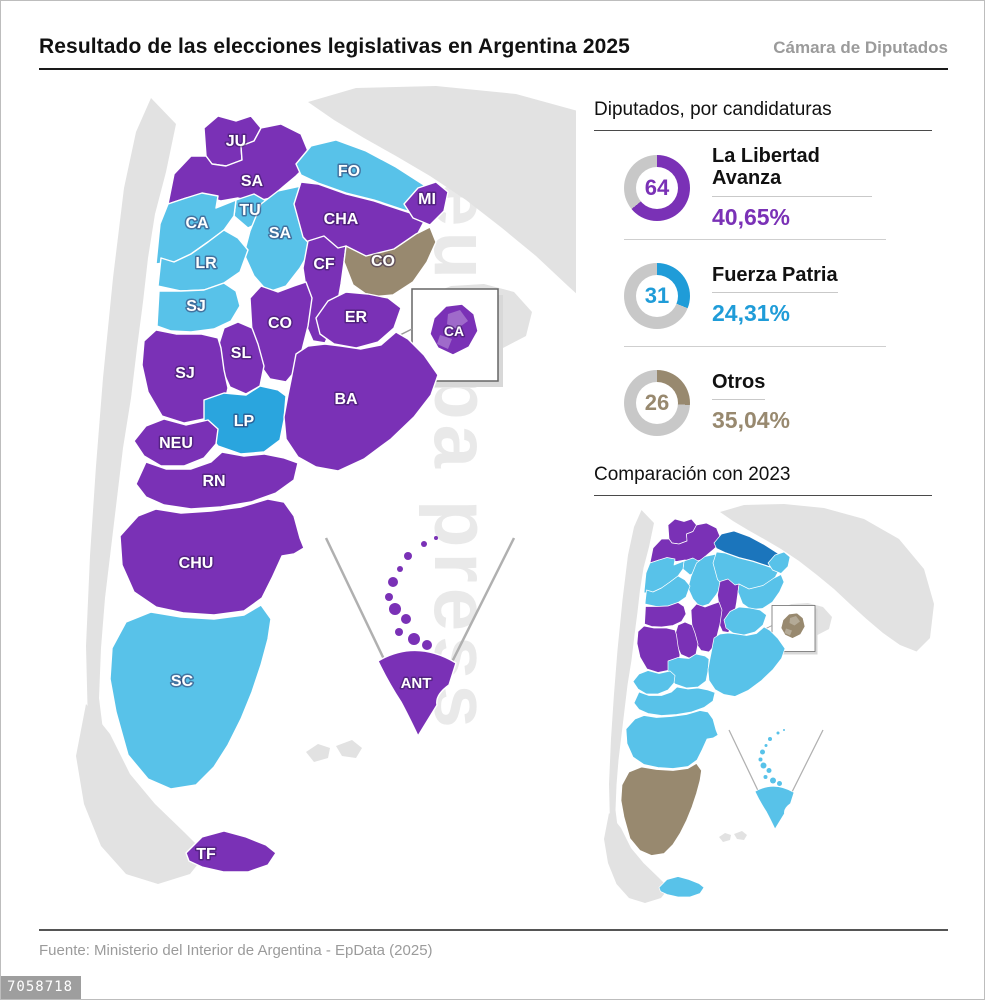  I want to click on row-separator, so click(755, 239).